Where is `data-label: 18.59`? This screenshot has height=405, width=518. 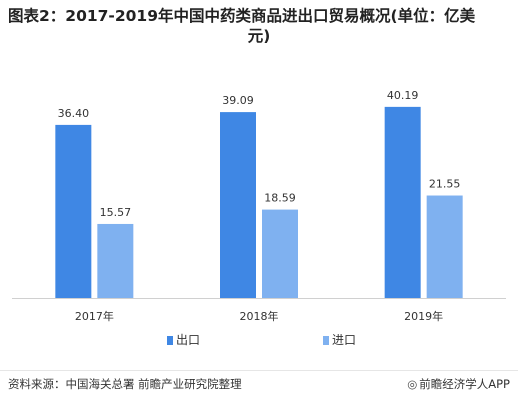 data-label: 18.59 is located at coordinates (280, 198).